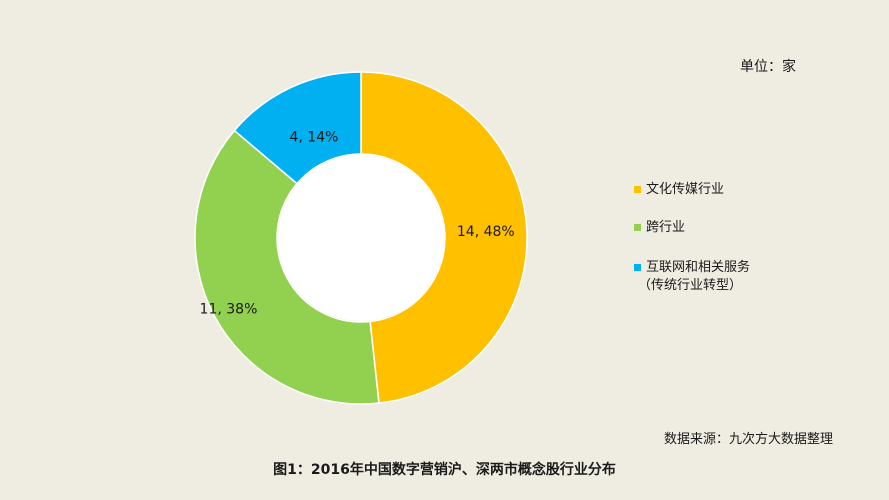 Image resolution: width=889 pixels, height=500 pixels. What do you see at coordinates (361, 238) in the screenshot?
I see `donut-hole` at bounding box center [361, 238].